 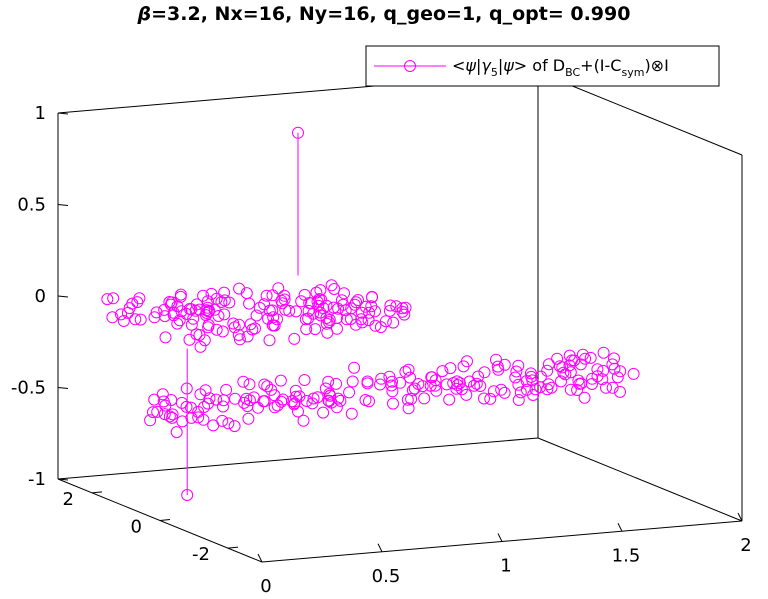 I want to click on y-tick-label: 2, so click(x=68, y=499).